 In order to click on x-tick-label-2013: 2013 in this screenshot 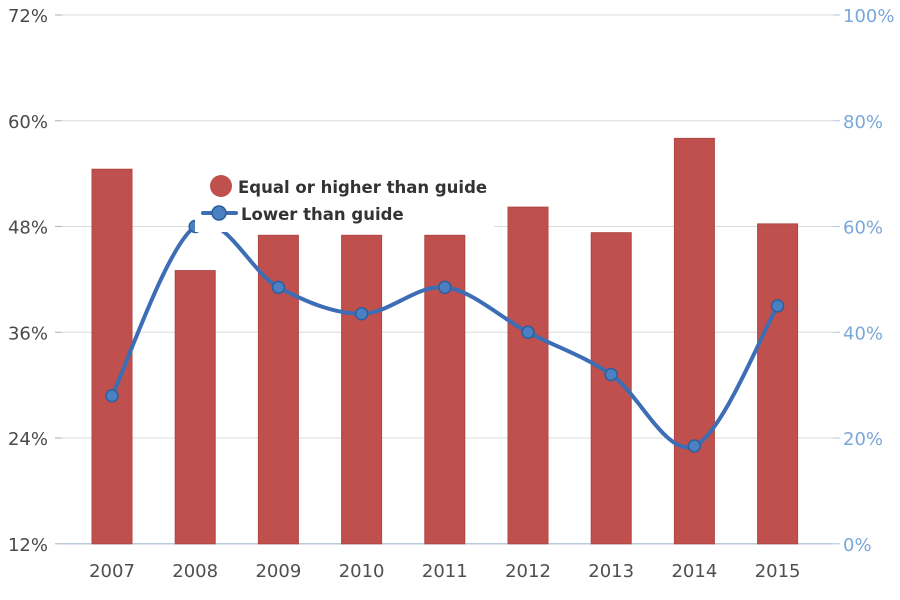, I will do `click(611, 571)`.